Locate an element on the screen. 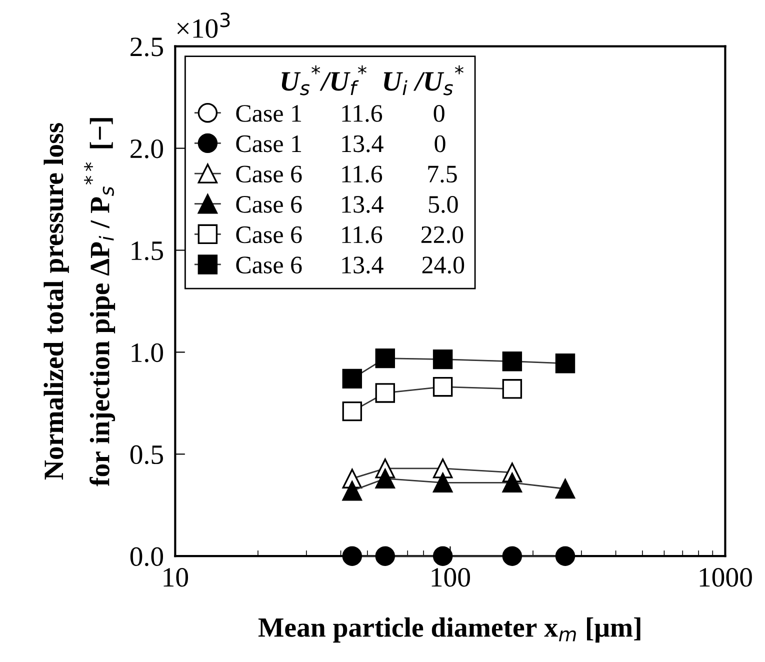 This screenshot has width=765, height=662. x-tick-label: 10 is located at coordinates (176, 577).